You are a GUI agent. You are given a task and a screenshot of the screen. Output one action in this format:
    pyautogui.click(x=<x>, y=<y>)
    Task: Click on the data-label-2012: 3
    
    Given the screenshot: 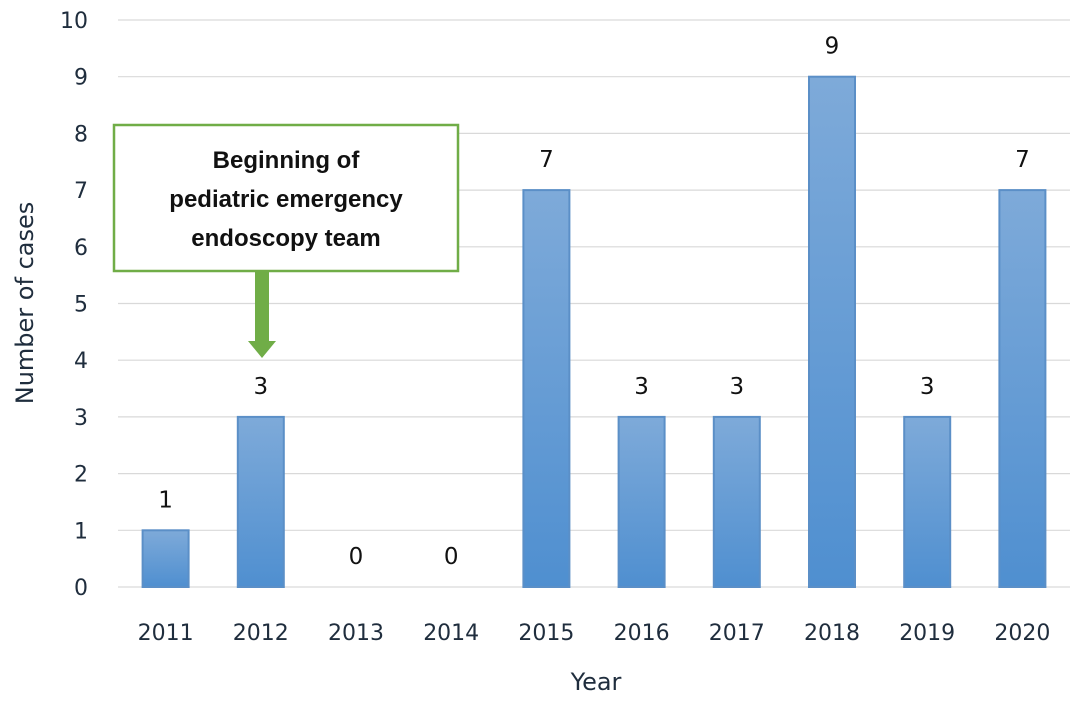 What is the action you would take?
    pyautogui.click(x=260, y=387)
    